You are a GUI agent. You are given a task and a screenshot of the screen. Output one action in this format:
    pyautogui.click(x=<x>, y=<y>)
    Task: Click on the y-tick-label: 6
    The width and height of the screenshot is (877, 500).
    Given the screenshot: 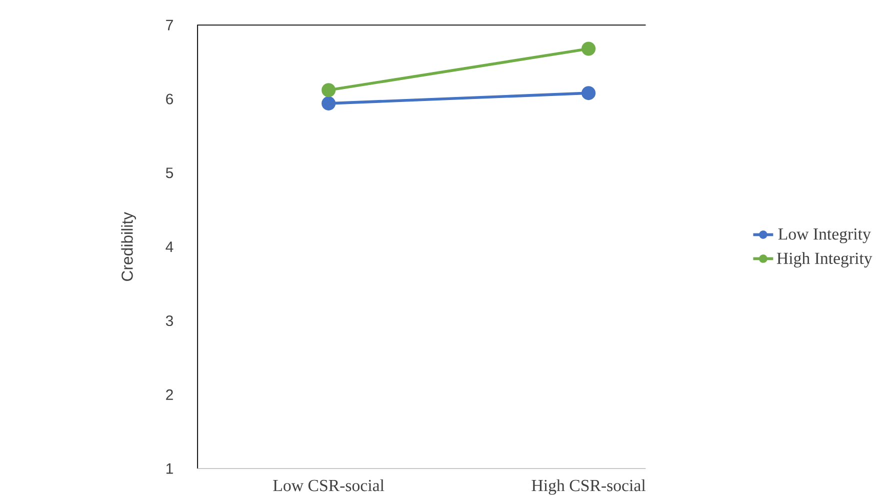 What is the action you would take?
    pyautogui.click(x=169, y=99)
    